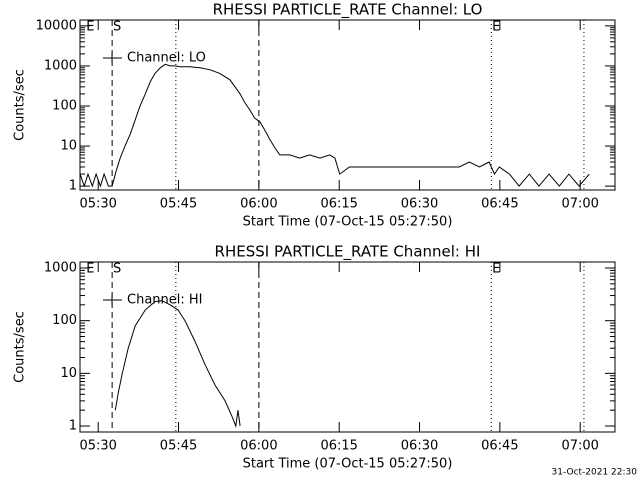 The image size is (640, 480). I want to click on y-tick-label: 10000, so click(56, 25).